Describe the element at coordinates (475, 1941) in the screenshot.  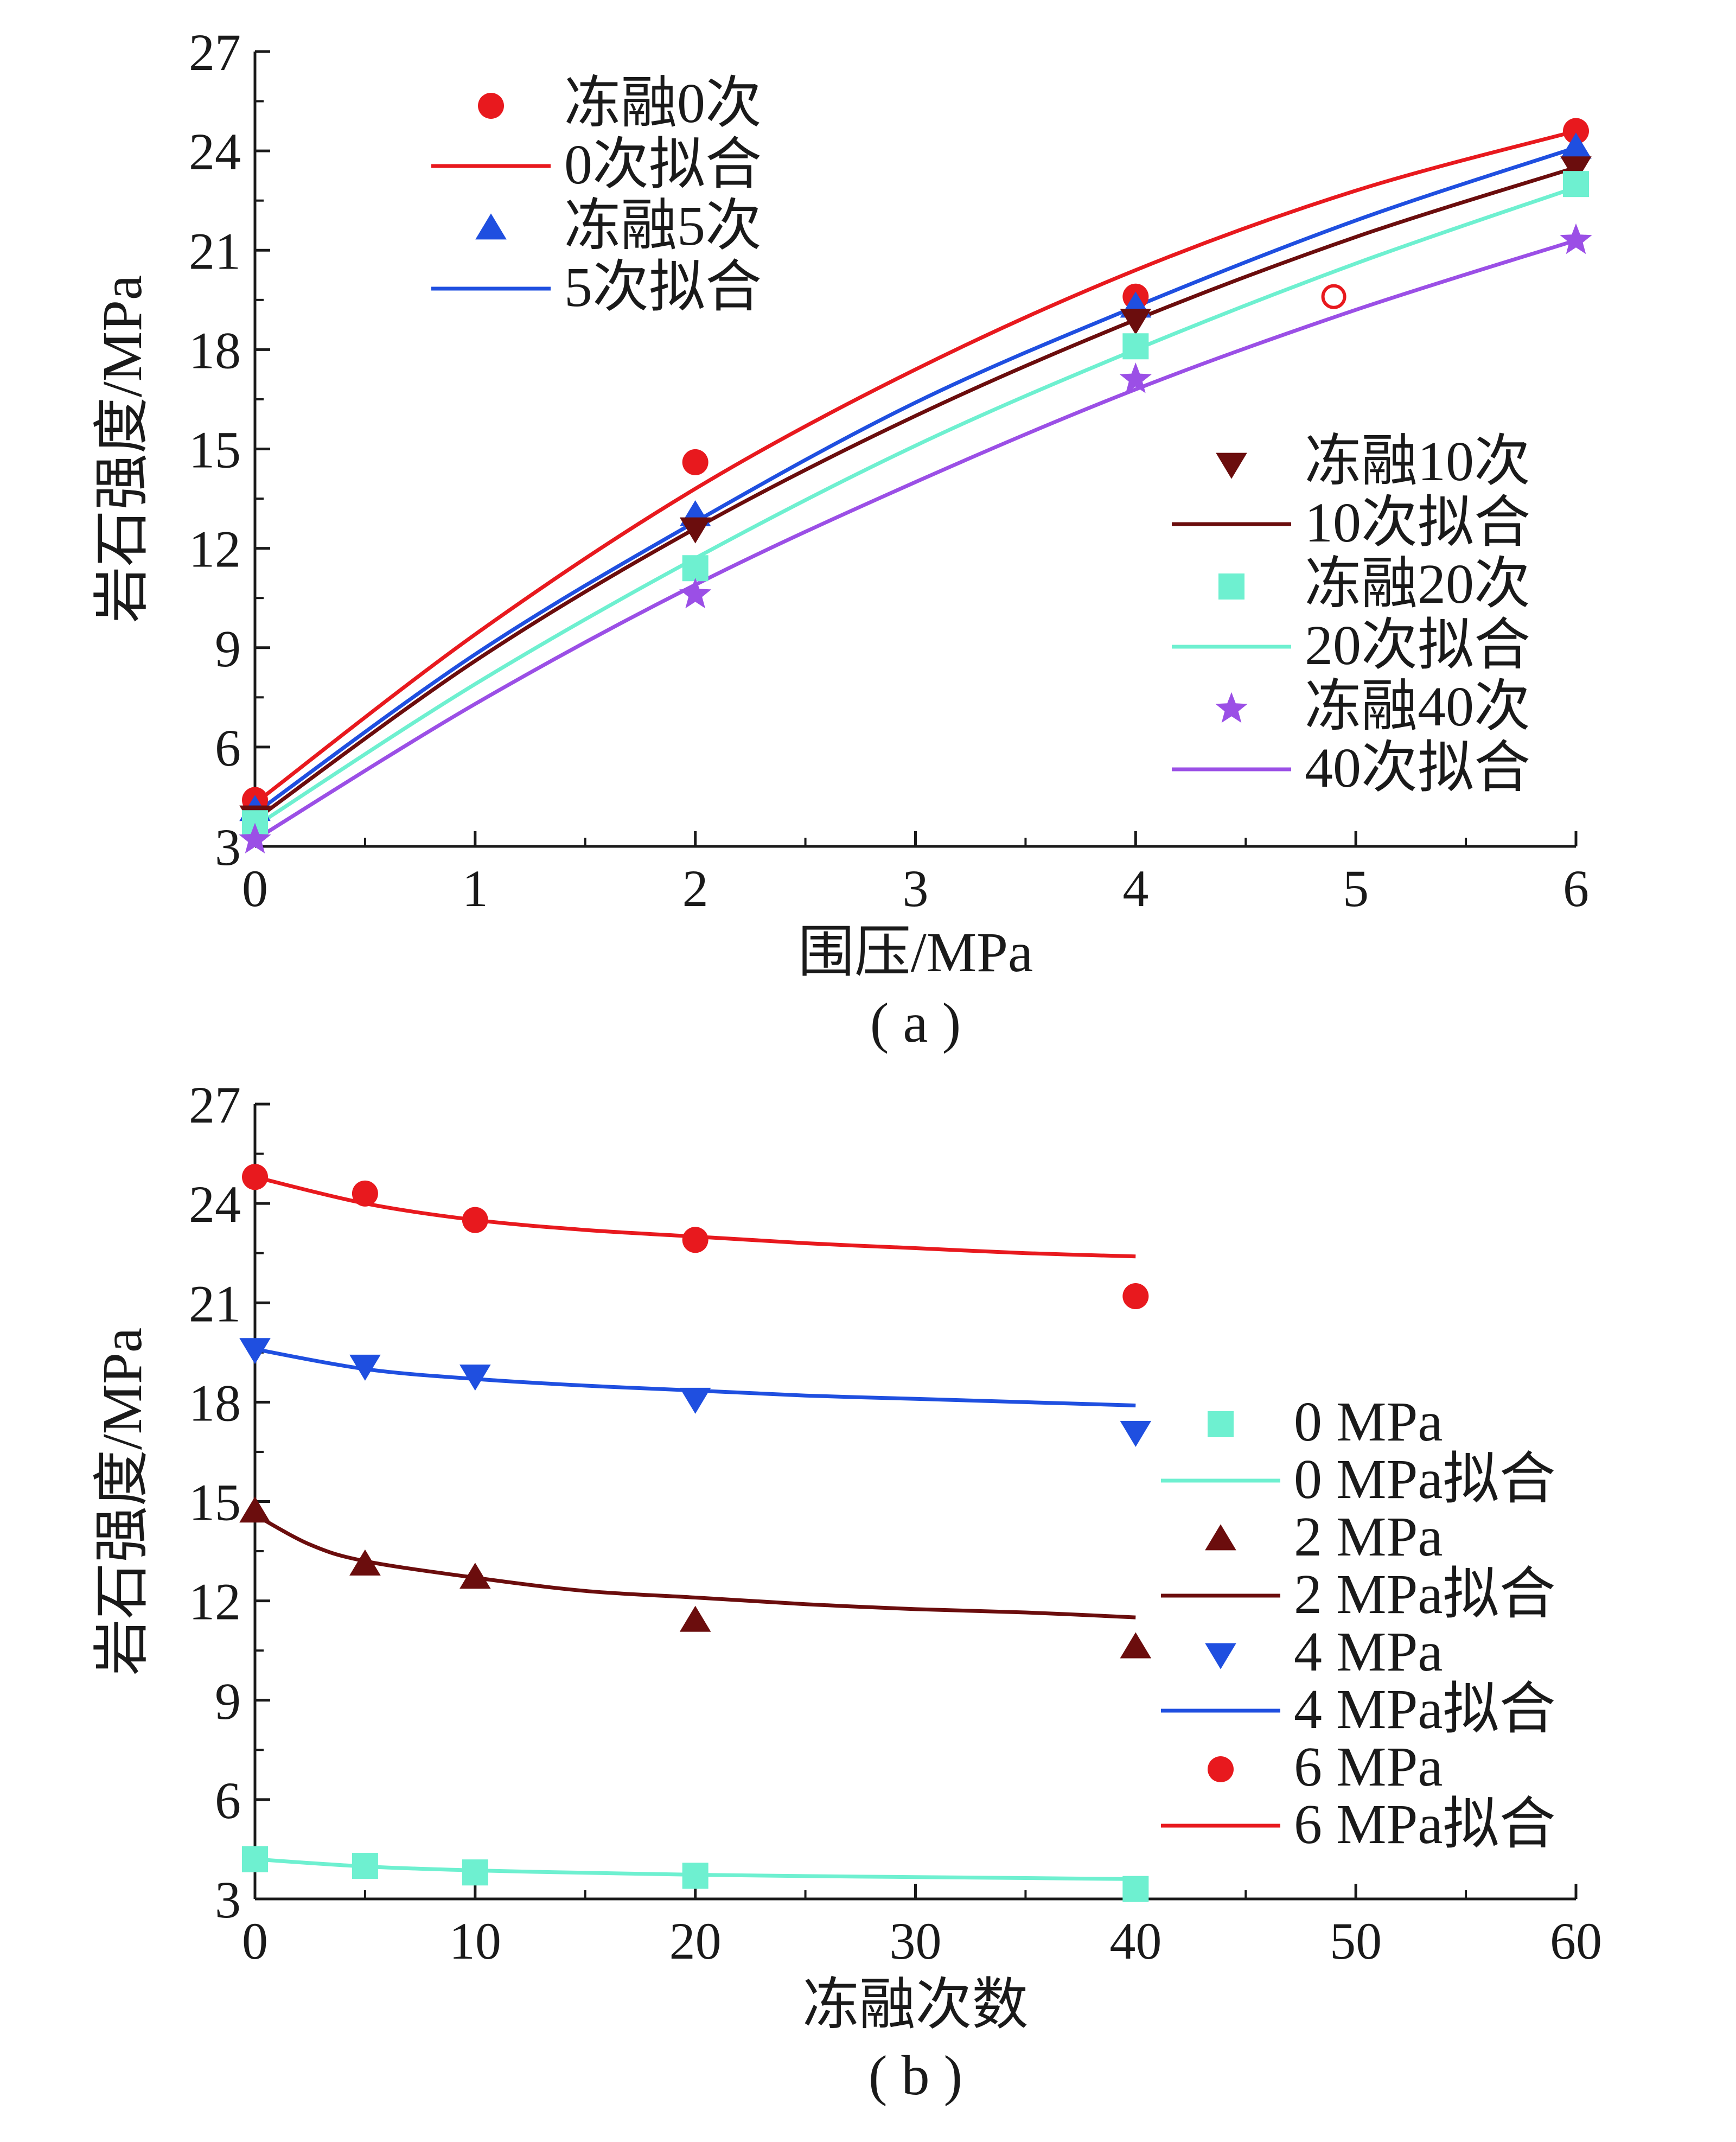
I see `x-tick-label: 10` at that location.